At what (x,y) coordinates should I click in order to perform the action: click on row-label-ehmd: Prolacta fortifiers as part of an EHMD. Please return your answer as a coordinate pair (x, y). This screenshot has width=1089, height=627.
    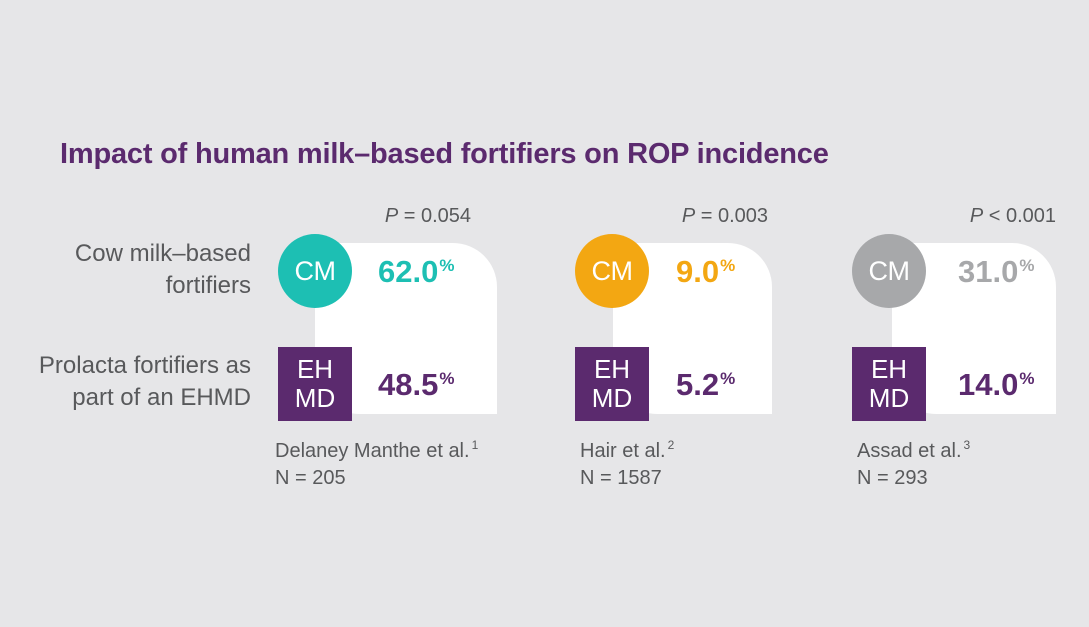
    Looking at the image, I should click on (145, 382).